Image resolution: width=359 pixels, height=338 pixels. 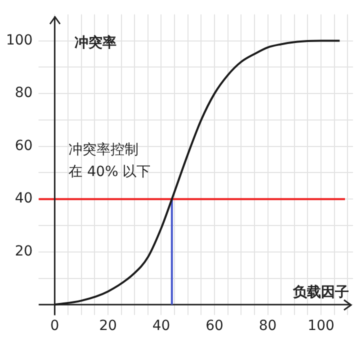 What do you see at coordinates (321, 326) in the screenshot?
I see `x-tick-label: 100` at bounding box center [321, 326].